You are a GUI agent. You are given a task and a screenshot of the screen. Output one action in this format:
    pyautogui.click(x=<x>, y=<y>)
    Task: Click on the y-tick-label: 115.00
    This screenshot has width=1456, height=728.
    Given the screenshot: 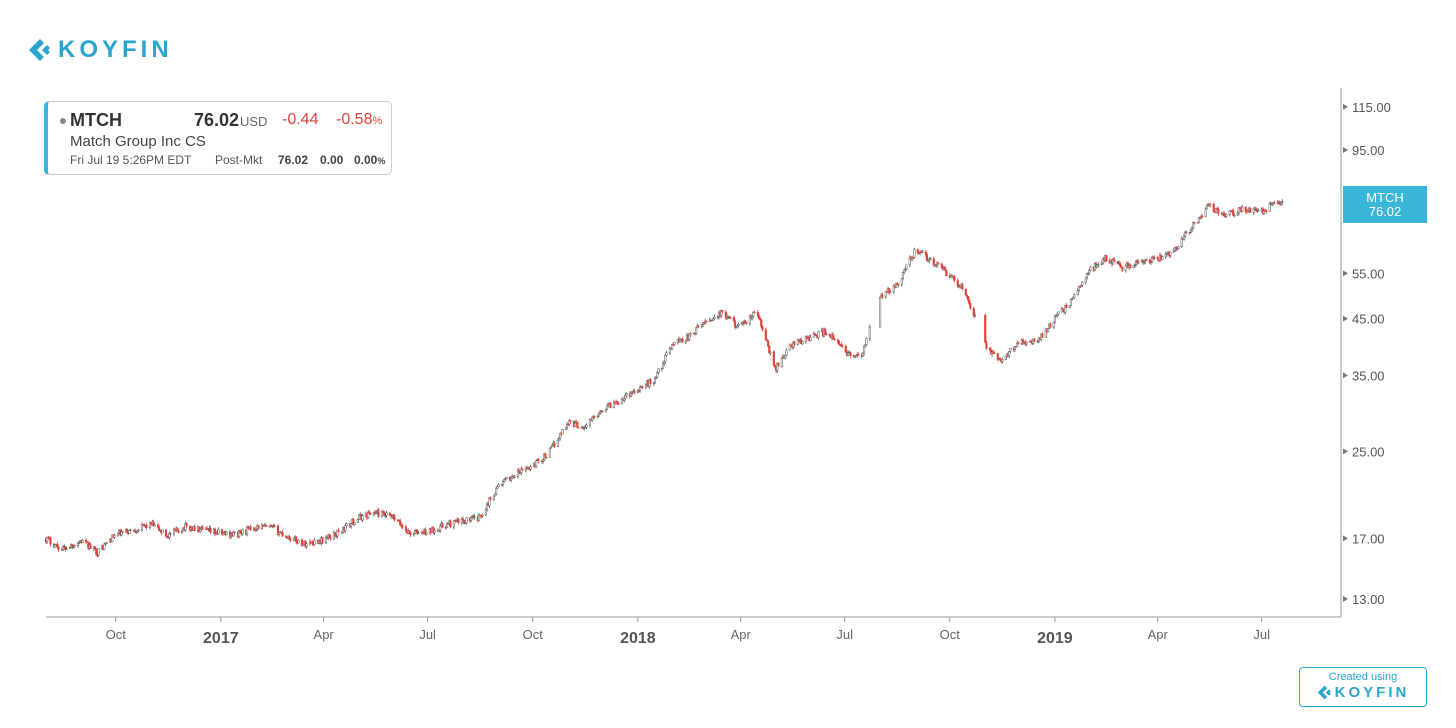 What is the action you would take?
    pyautogui.click(x=1371, y=107)
    